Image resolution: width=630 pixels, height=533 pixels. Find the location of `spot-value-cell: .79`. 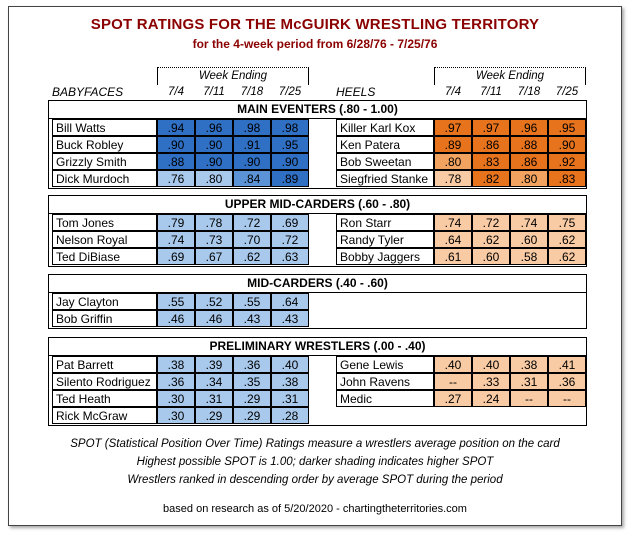

spot-value-cell: .79 is located at coordinates (176, 222).